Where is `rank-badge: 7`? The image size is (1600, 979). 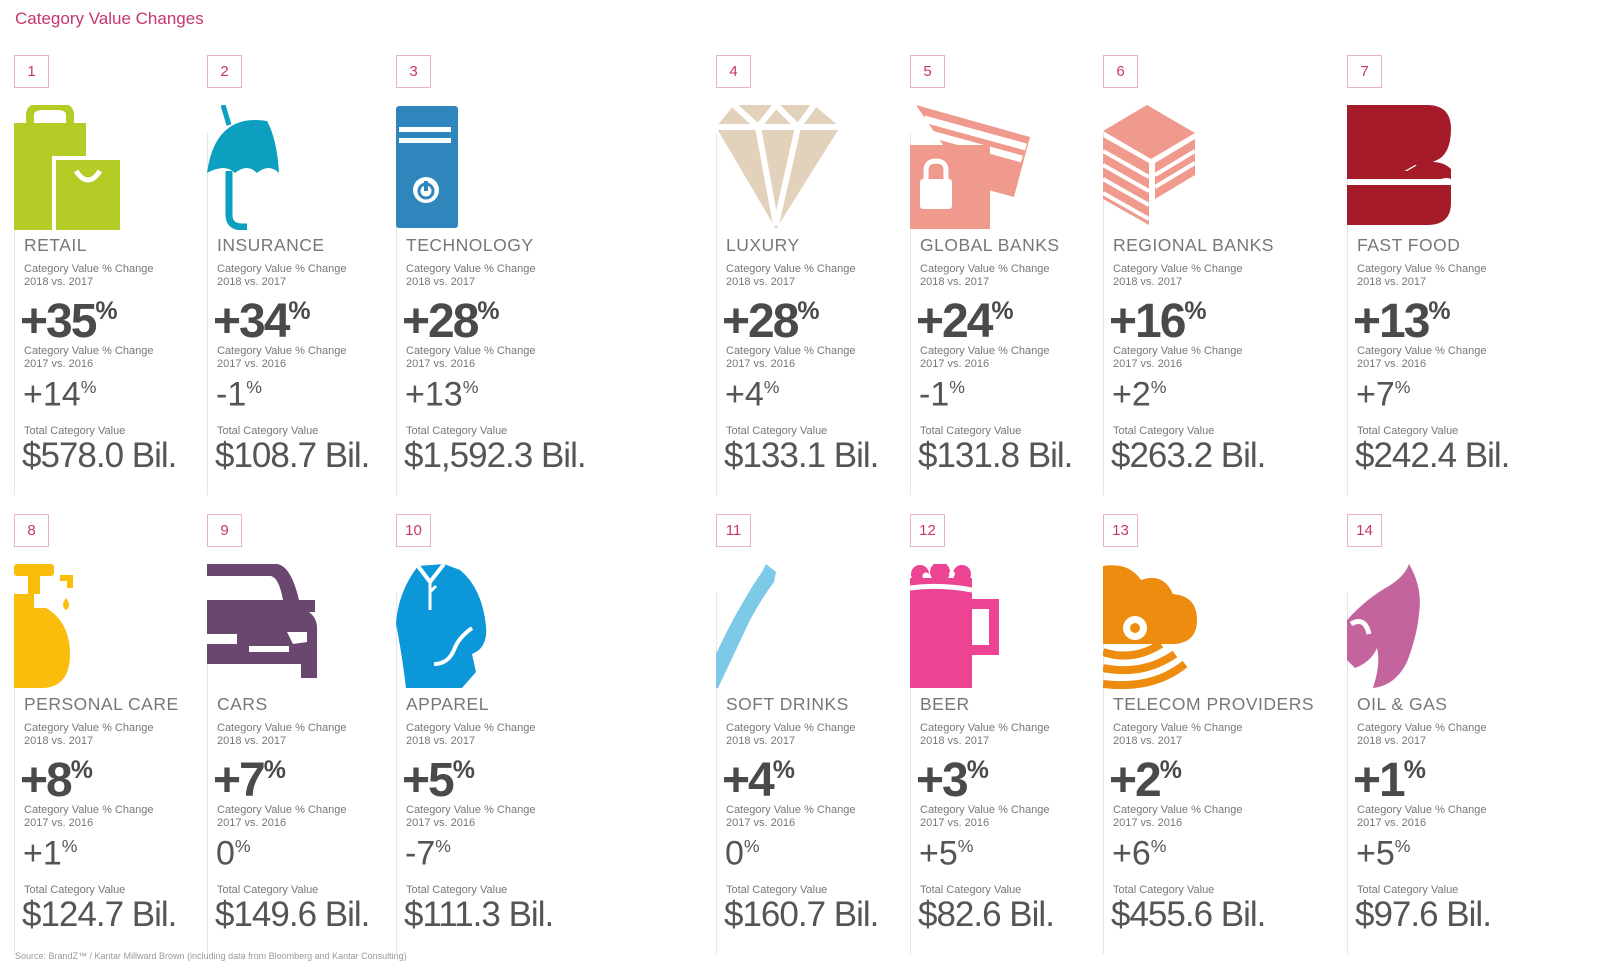 rank-badge: 7 is located at coordinates (1364, 71).